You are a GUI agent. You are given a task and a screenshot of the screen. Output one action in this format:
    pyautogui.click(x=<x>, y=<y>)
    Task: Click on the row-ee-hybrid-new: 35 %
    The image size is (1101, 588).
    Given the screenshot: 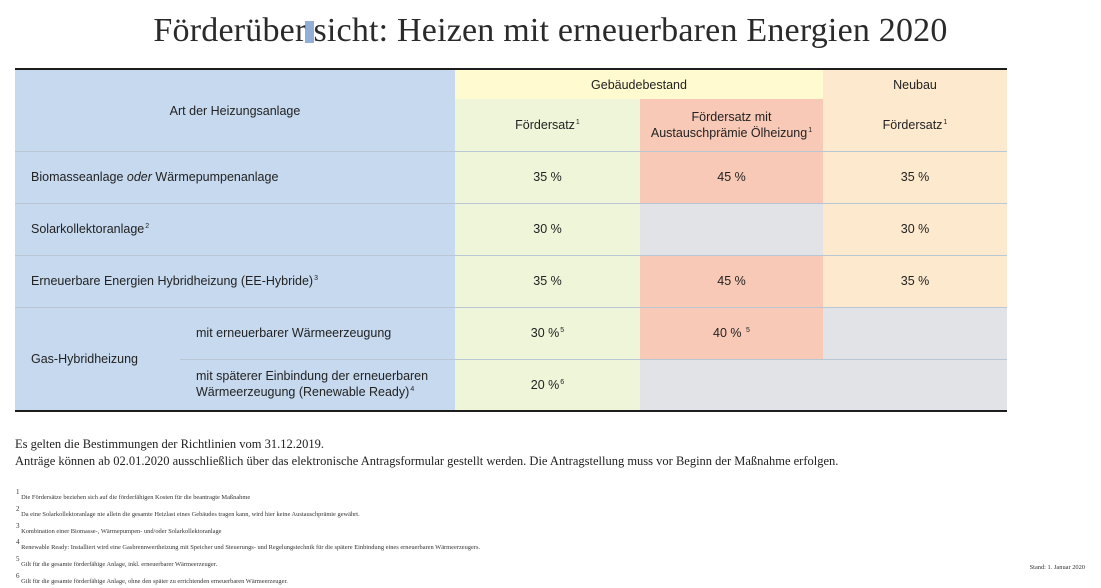 What is the action you would take?
    pyautogui.click(x=915, y=281)
    